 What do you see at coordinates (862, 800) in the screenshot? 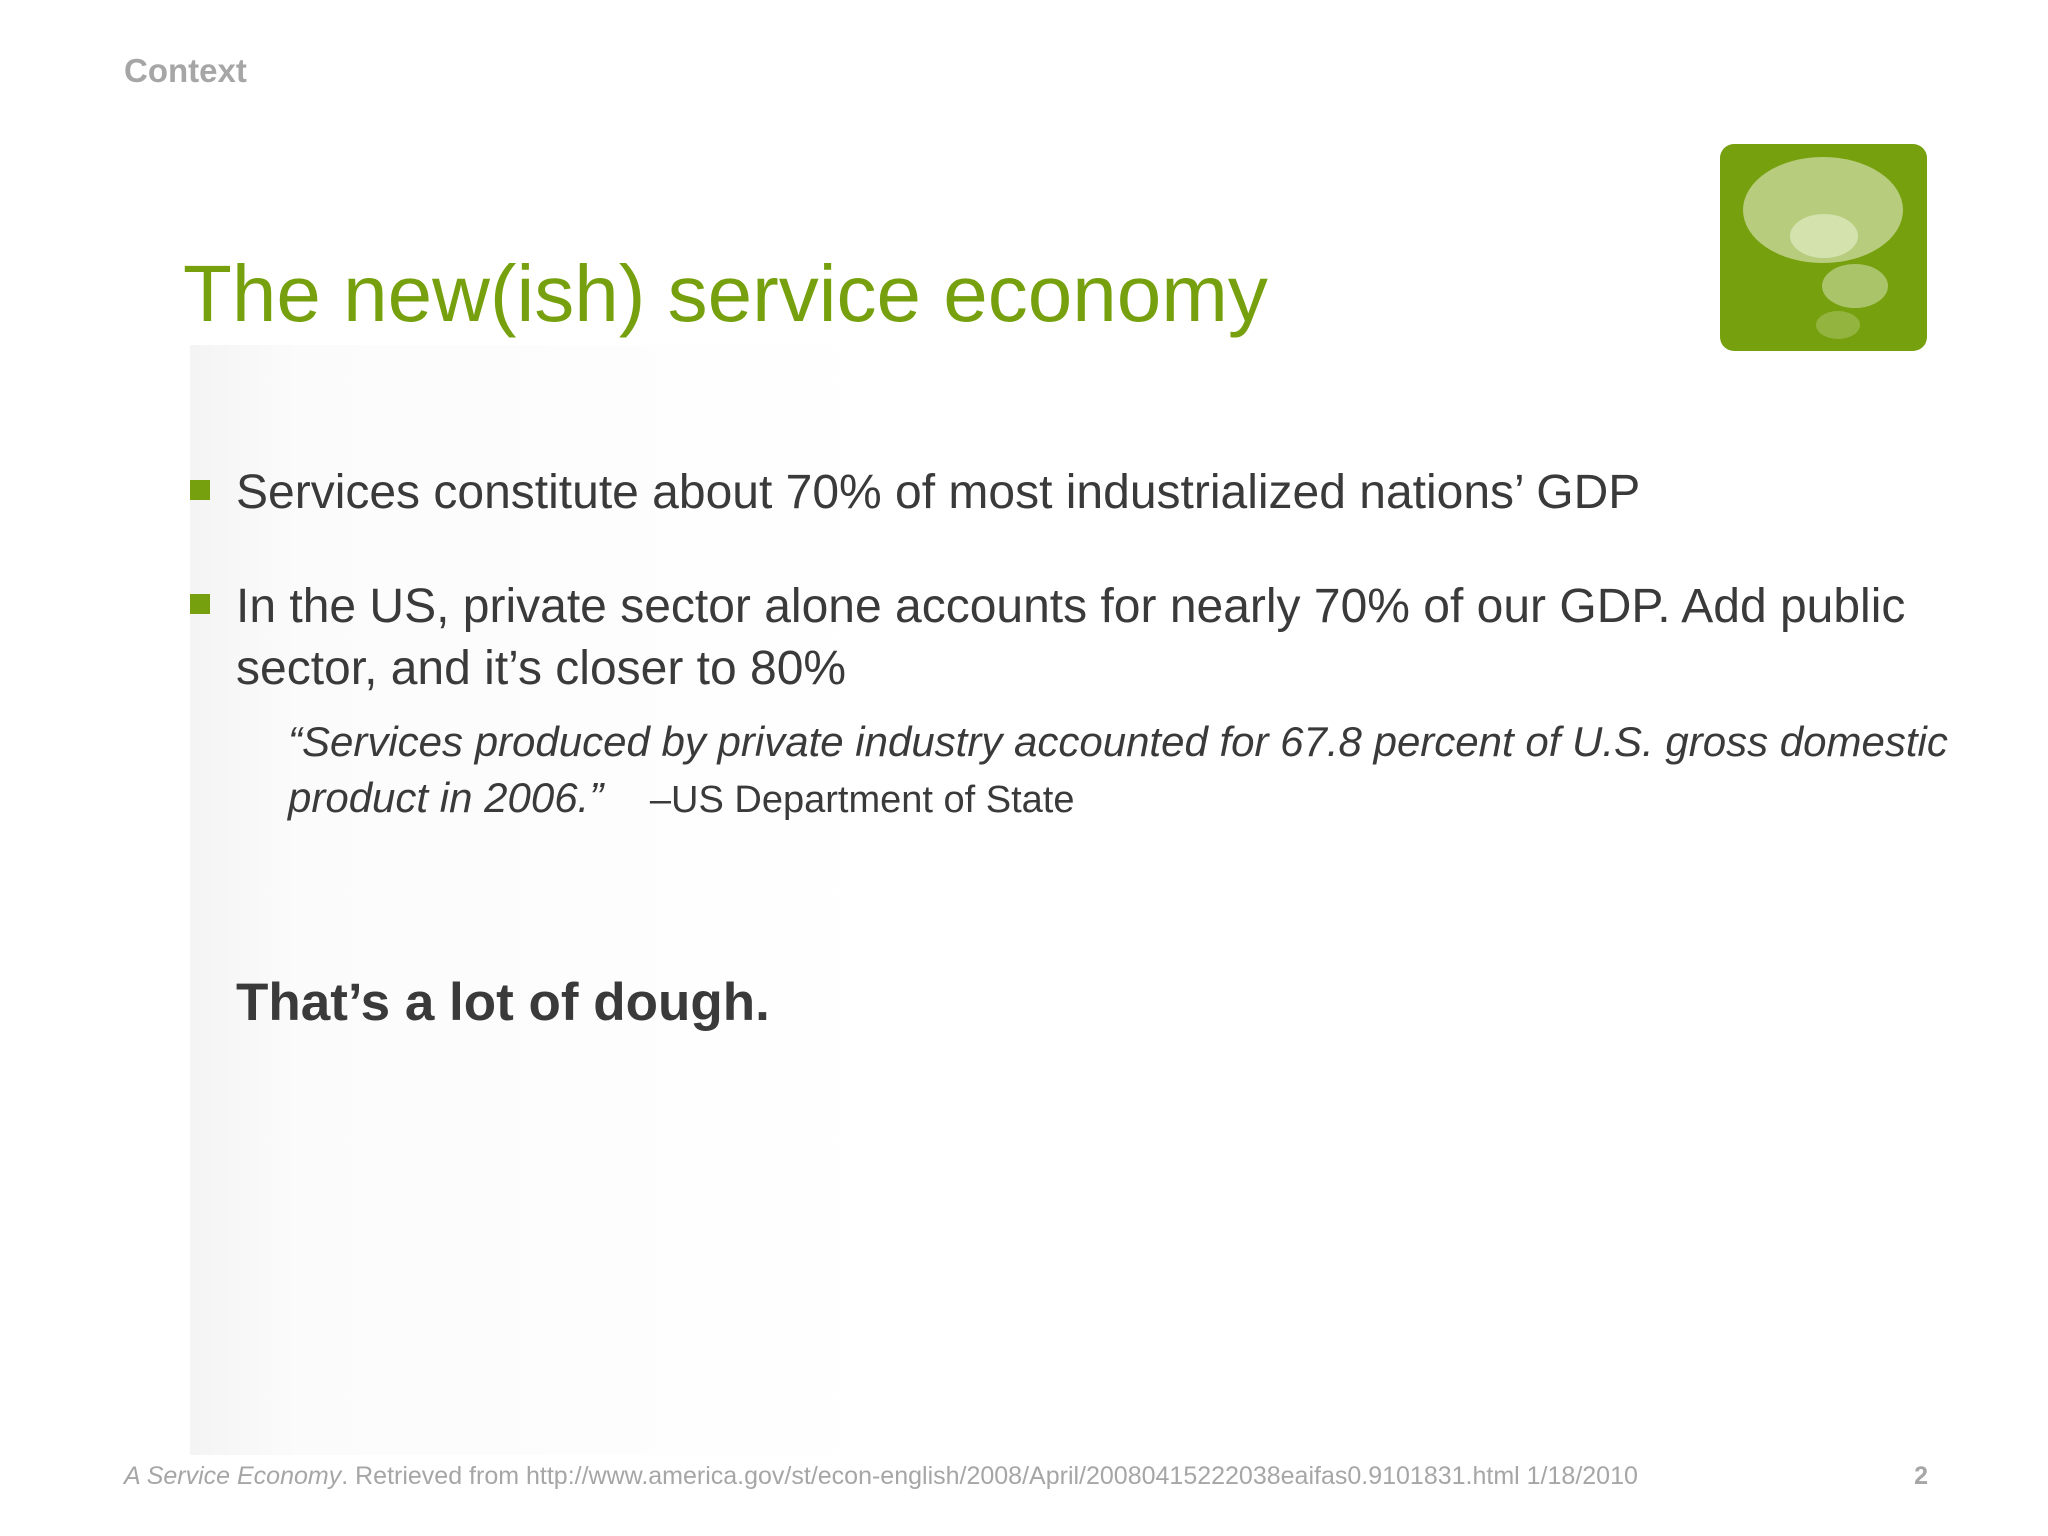
I see `quote-attribution: –US Department of State` at bounding box center [862, 800].